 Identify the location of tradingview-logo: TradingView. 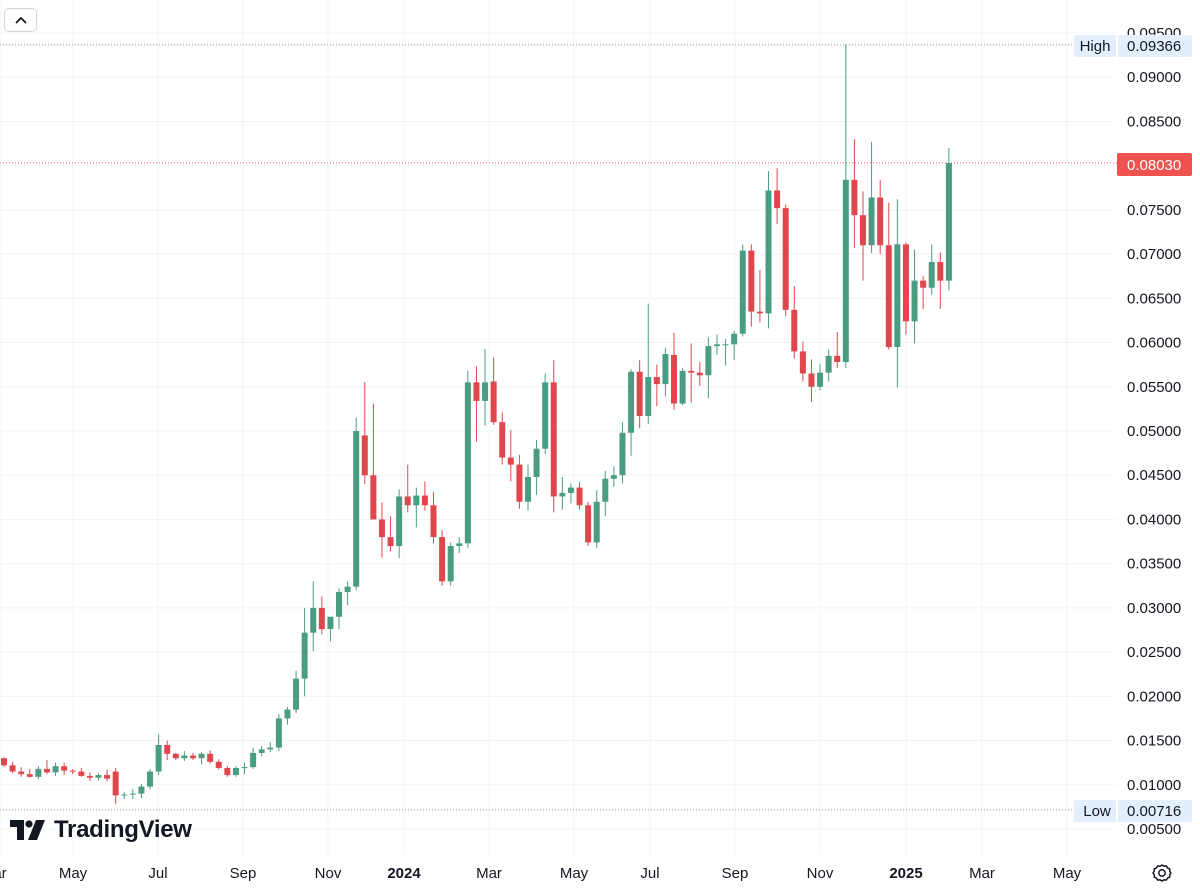
(101, 830).